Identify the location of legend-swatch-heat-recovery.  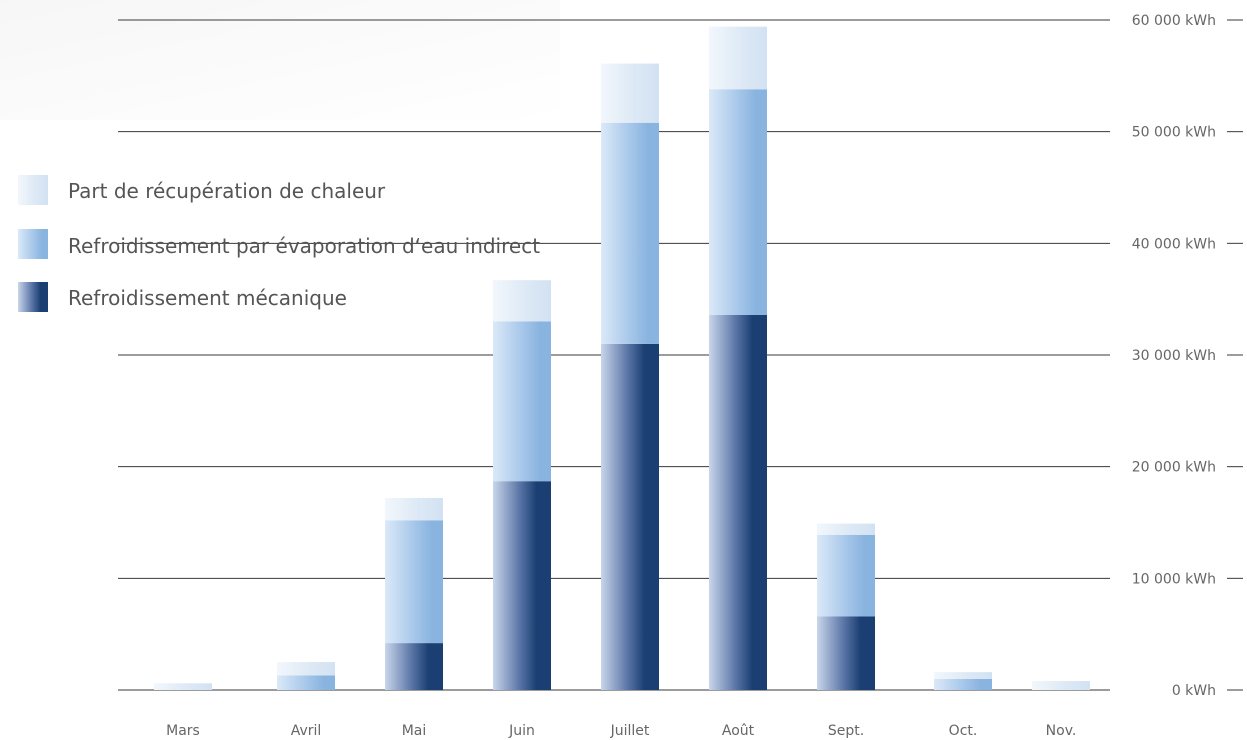
(33, 190).